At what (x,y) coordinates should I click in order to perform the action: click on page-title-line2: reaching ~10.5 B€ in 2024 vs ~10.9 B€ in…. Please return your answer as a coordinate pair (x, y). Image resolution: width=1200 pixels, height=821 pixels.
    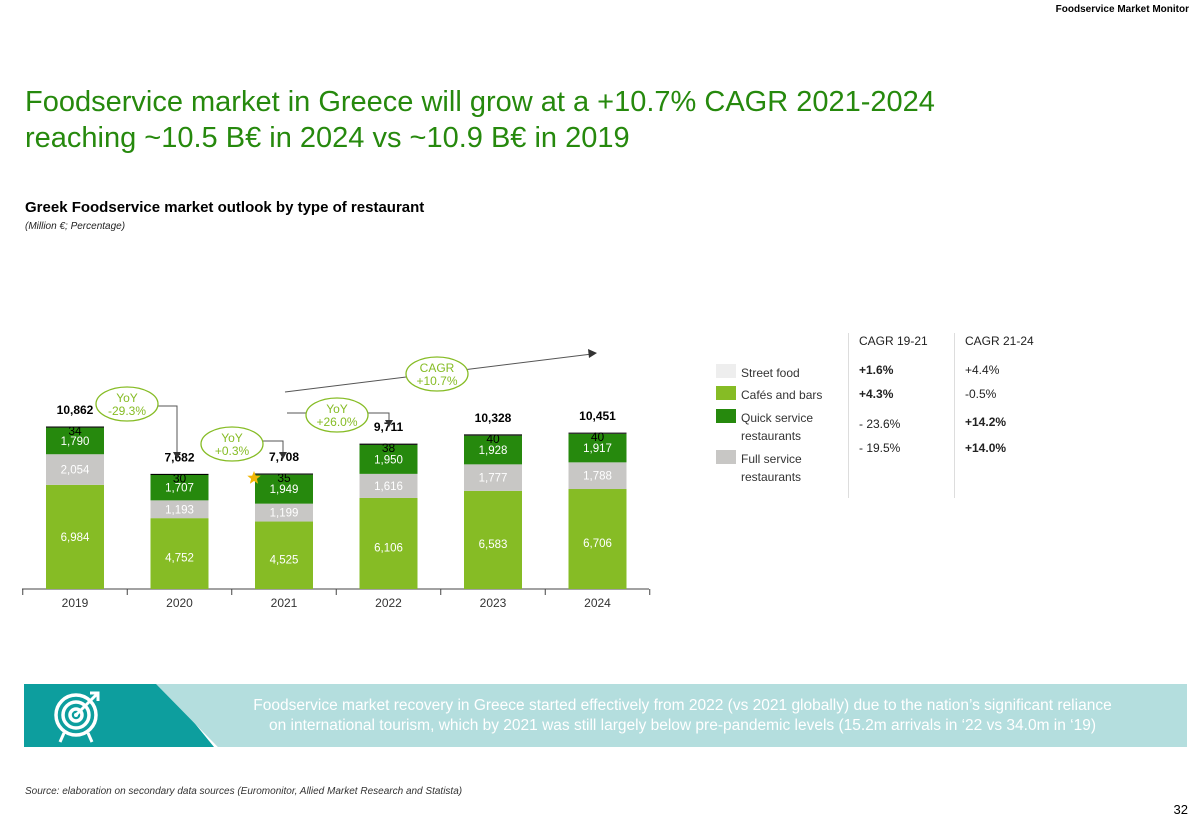
    Looking at the image, I should click on (327, 138).